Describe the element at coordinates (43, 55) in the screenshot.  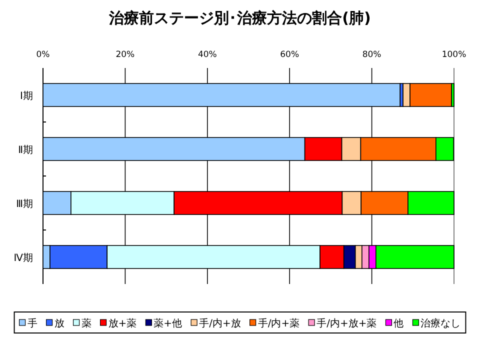
I see `x-tick-label: 0%` at that location.